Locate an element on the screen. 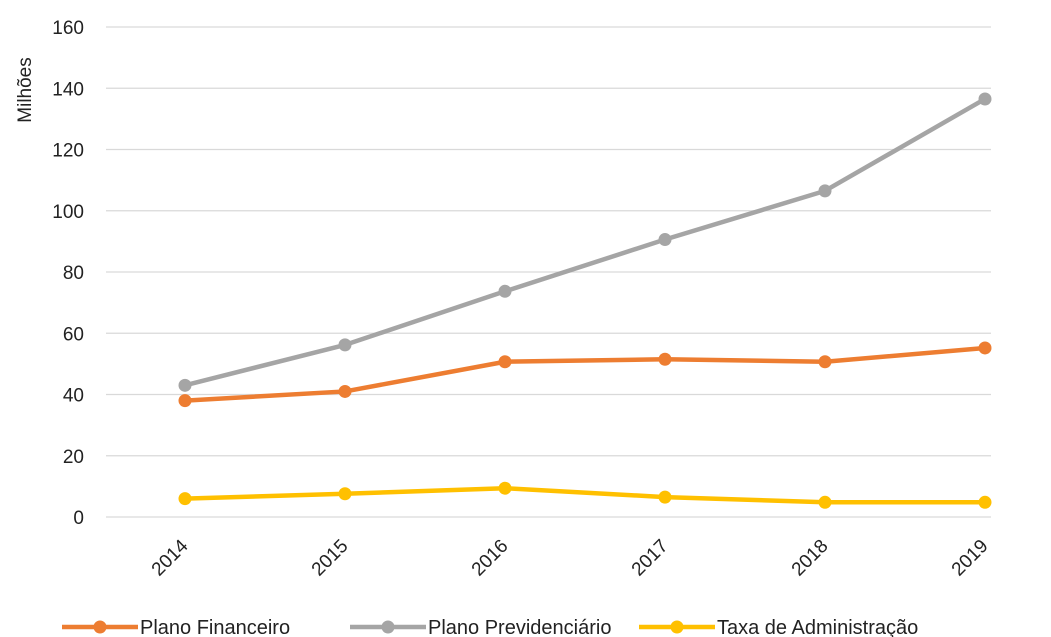 This screenshot has width=1051, height=637. y-tick-label: 140 is located at coordinates (68, 89).